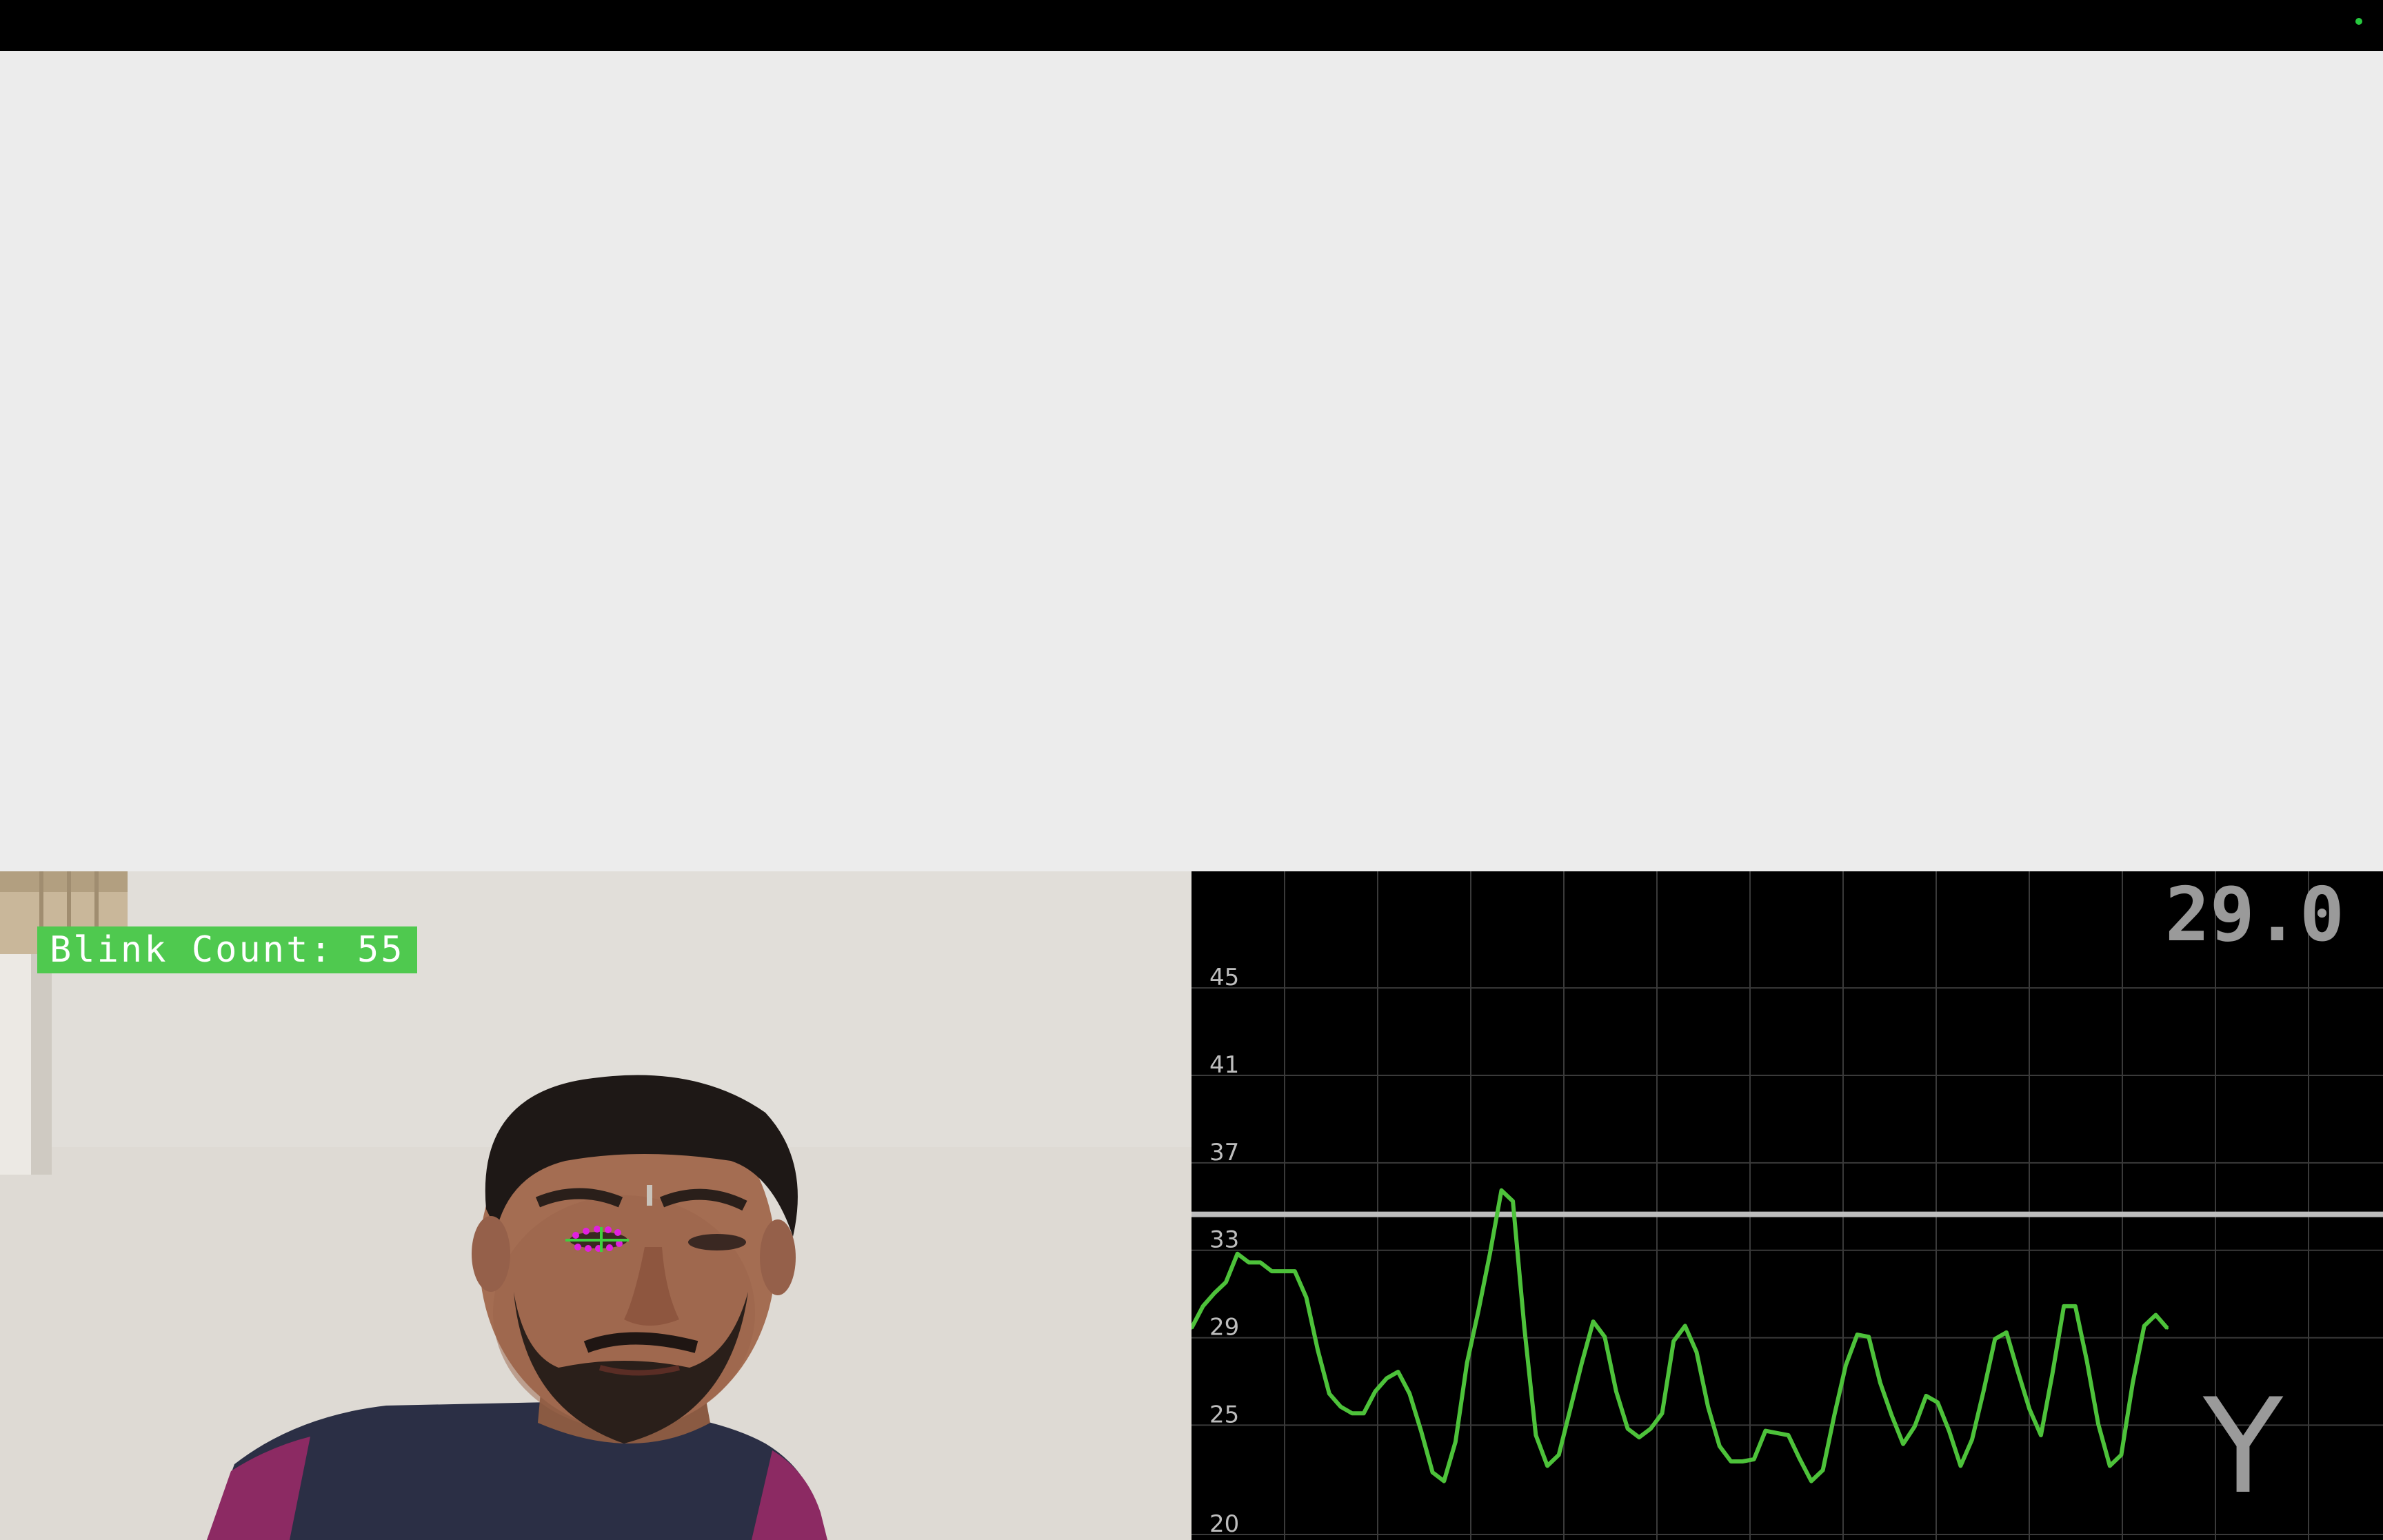  I want to click on y-tick-label: 41, so click(1224, 1065).